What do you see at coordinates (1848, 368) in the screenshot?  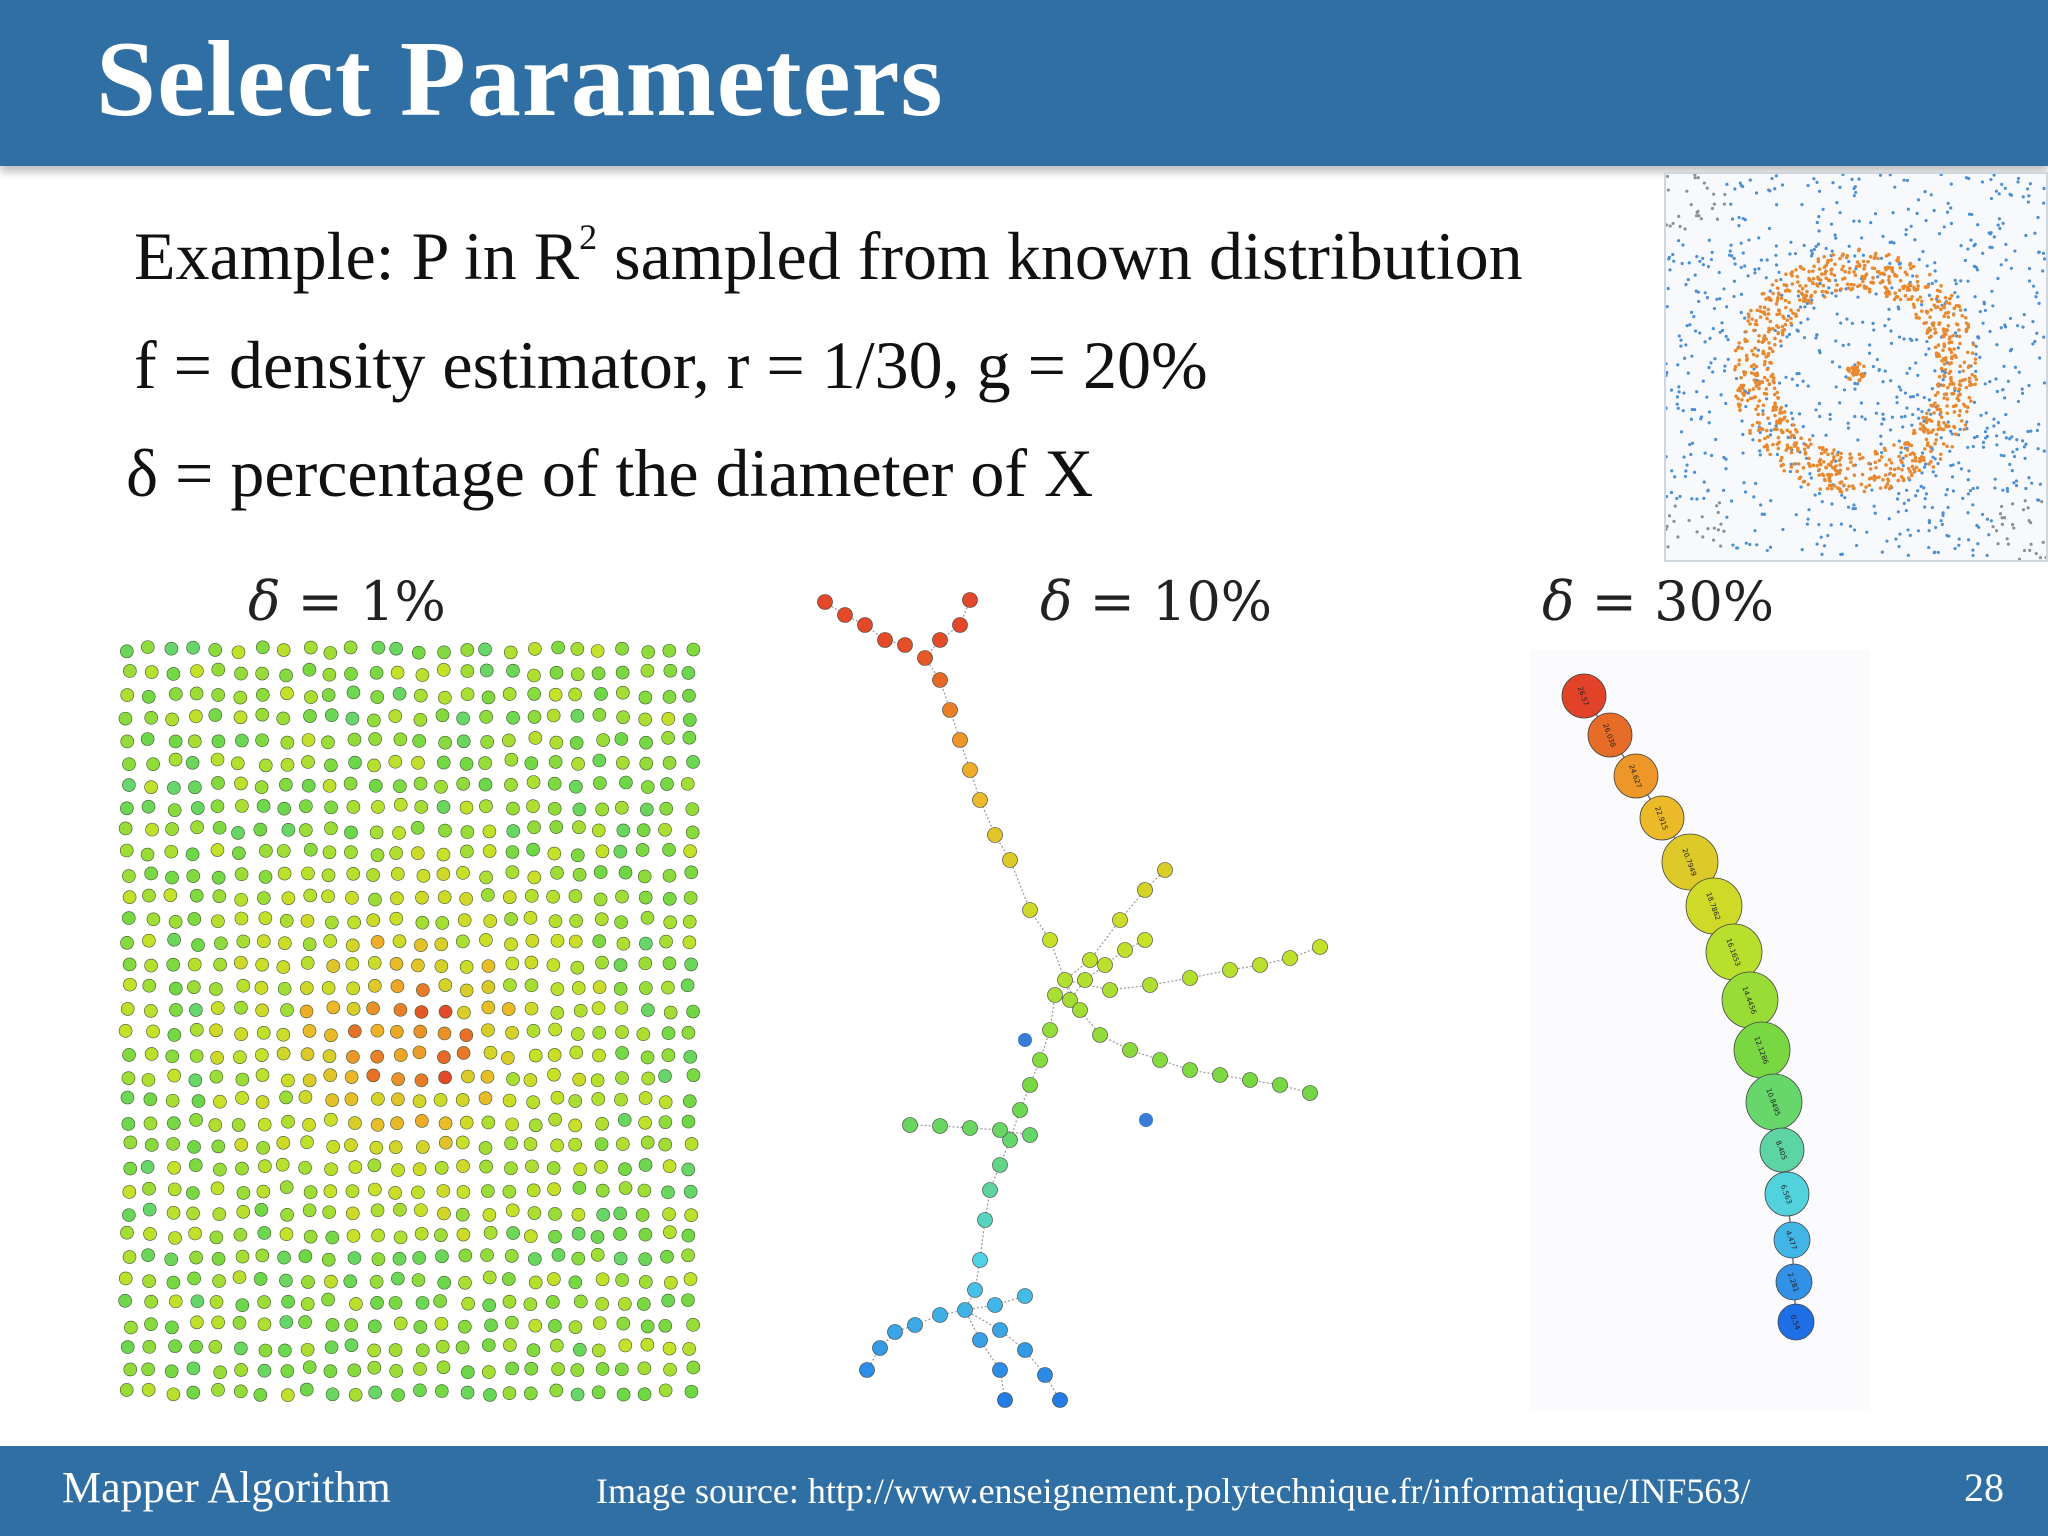 I see `center-point` at bounding box center [1848, 368].